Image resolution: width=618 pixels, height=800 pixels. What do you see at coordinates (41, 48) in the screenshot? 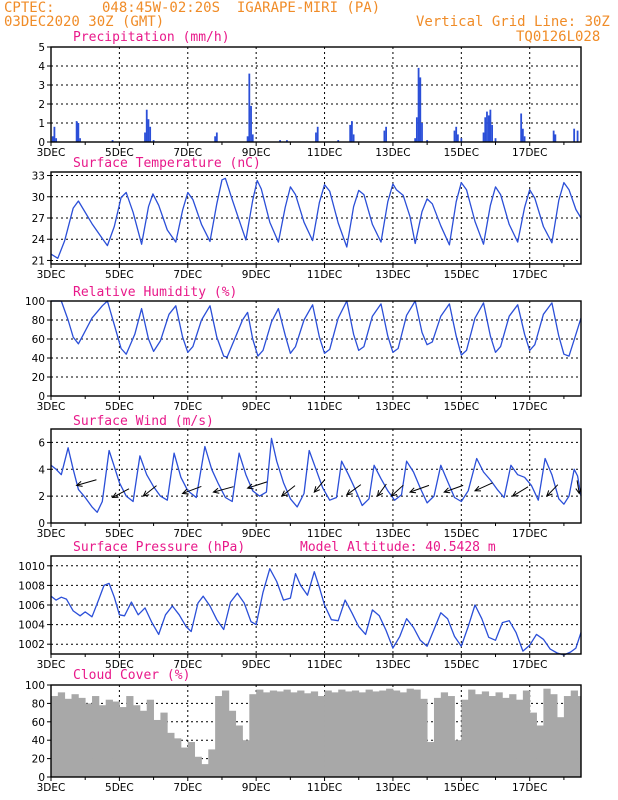
I see `y-tick-label: 5` at bounding box center [41, 48].